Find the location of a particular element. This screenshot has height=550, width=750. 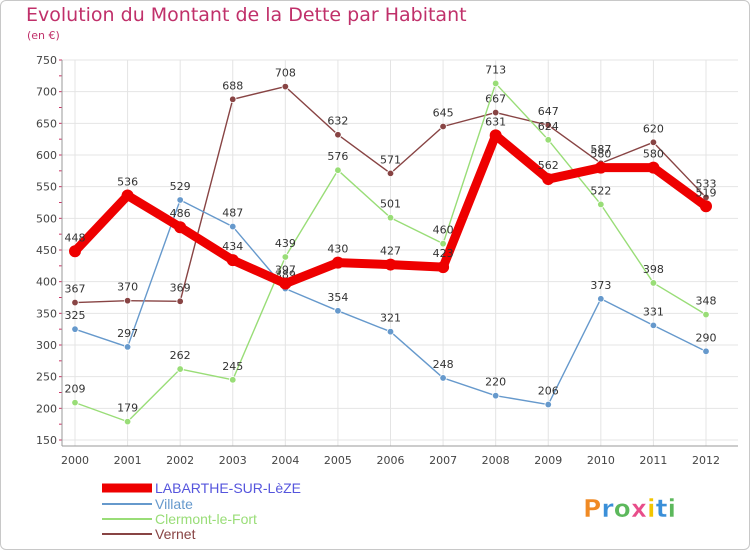

y-tick-label: 250 is located at coordinates (46, 377).